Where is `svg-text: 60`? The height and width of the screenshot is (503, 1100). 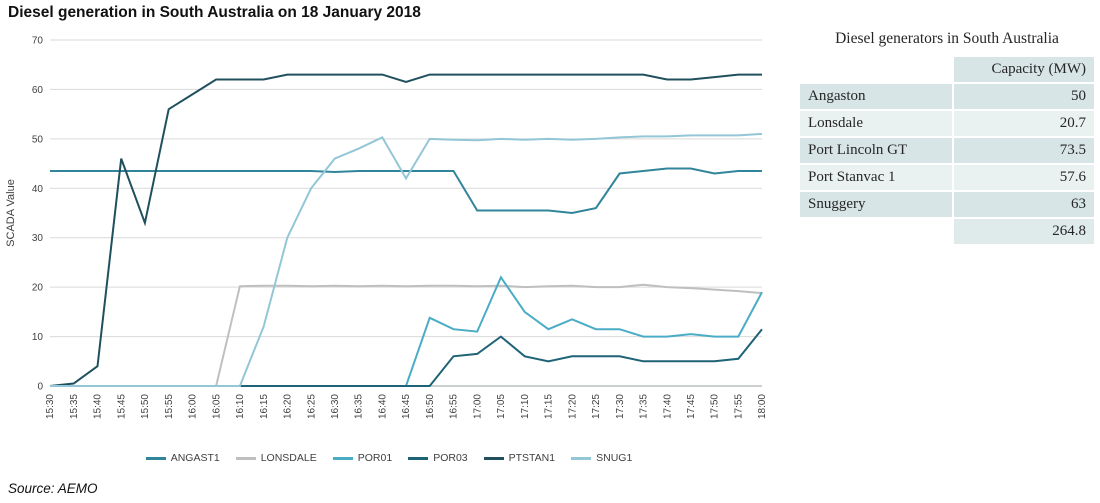 svg-text: 60 is located at coordinates (38, 90).